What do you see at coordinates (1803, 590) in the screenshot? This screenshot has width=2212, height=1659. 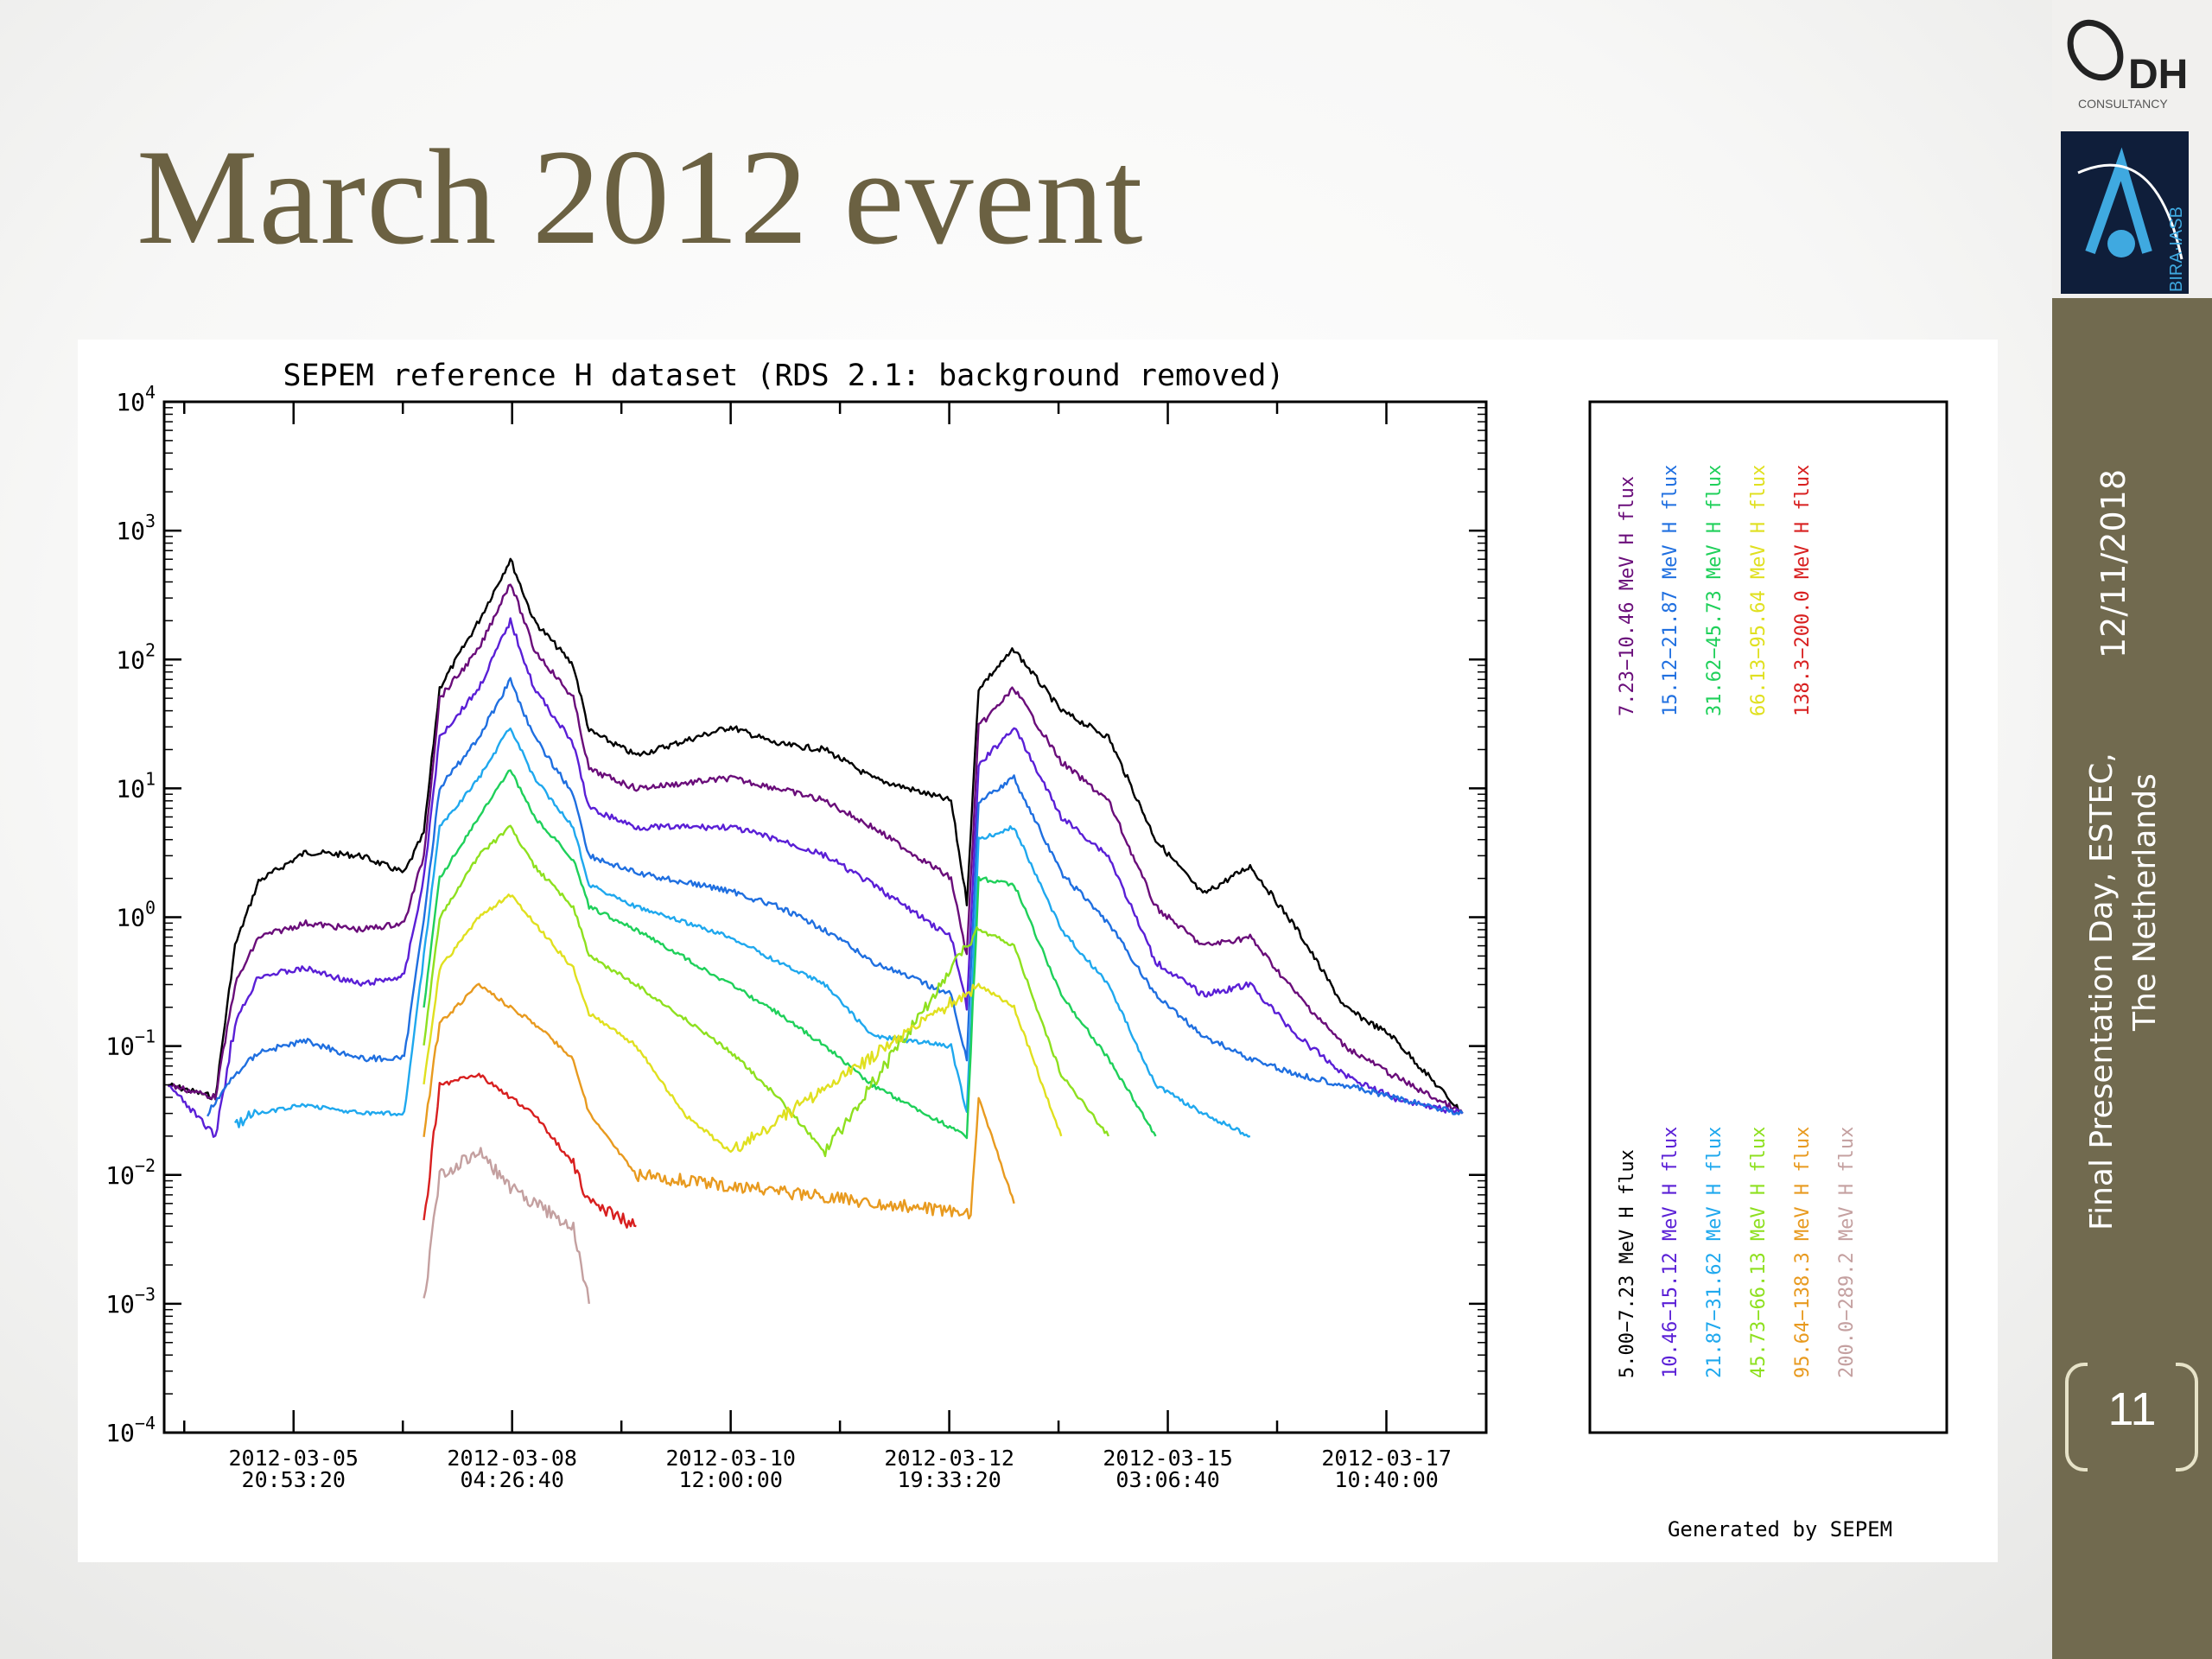 I see `legend-entry-10: 138.3−200.0 MeV H flux` at bounding box center [1803, 590].